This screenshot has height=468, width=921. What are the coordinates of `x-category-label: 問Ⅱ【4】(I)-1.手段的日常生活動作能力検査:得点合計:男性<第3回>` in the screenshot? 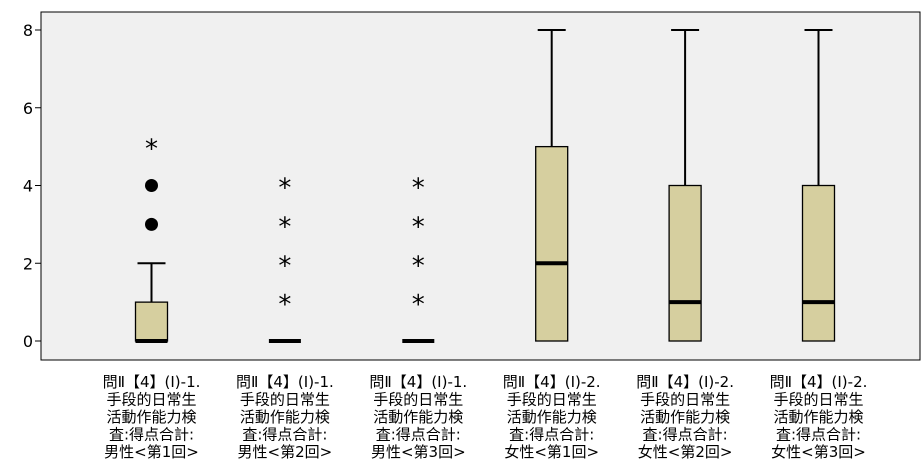 It's located at (418, 417).